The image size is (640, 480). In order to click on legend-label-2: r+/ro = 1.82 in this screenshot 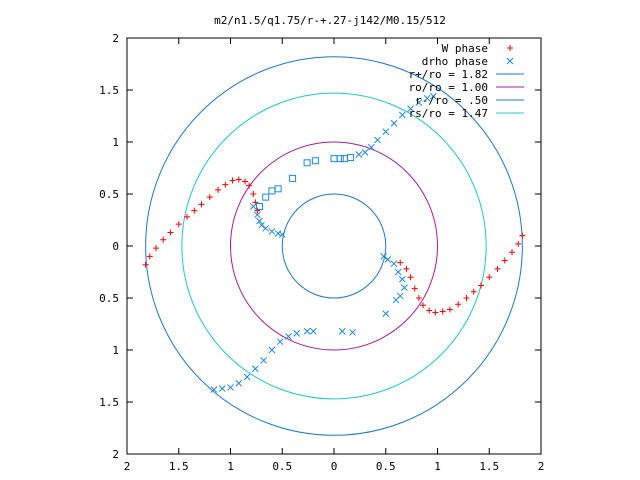, I will do `click(448, 74)`.